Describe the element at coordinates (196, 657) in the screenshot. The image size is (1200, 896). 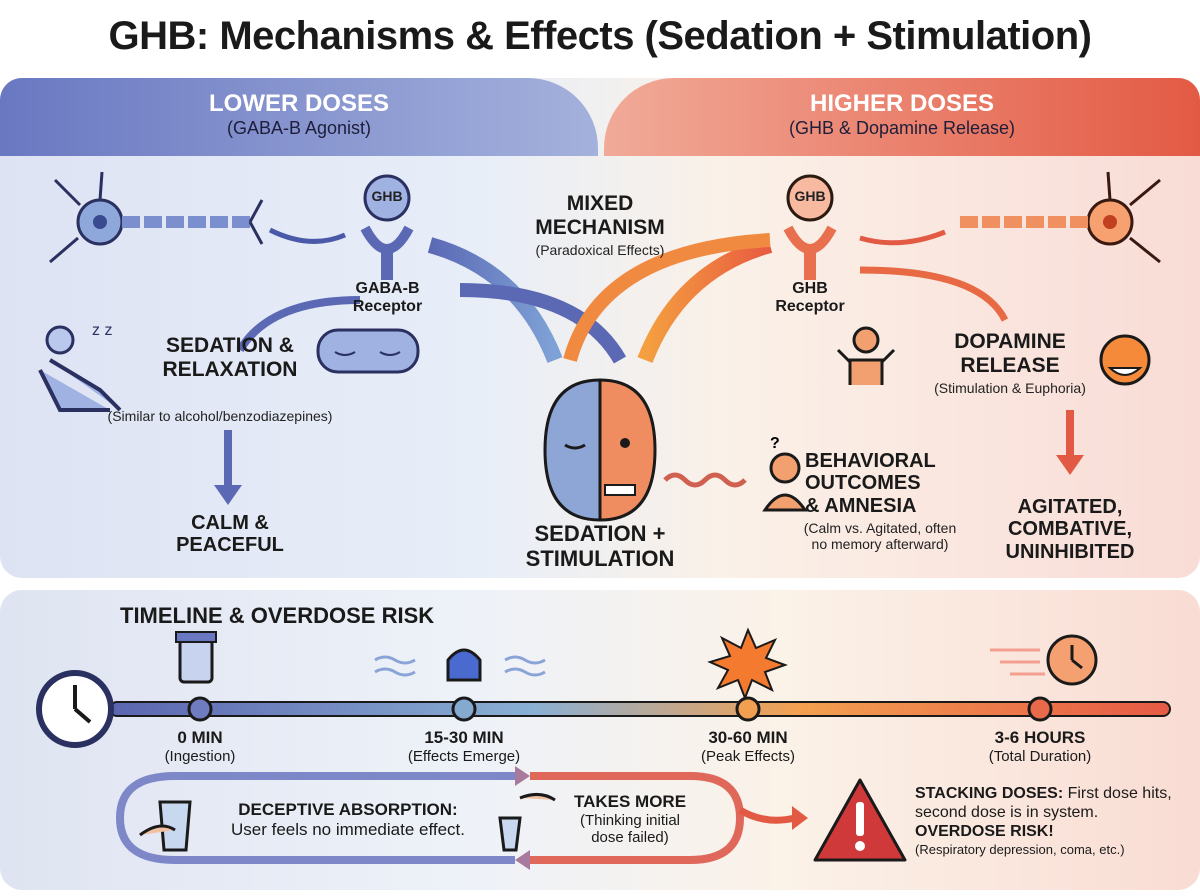
I see `pill-bottle-icon` at that location.